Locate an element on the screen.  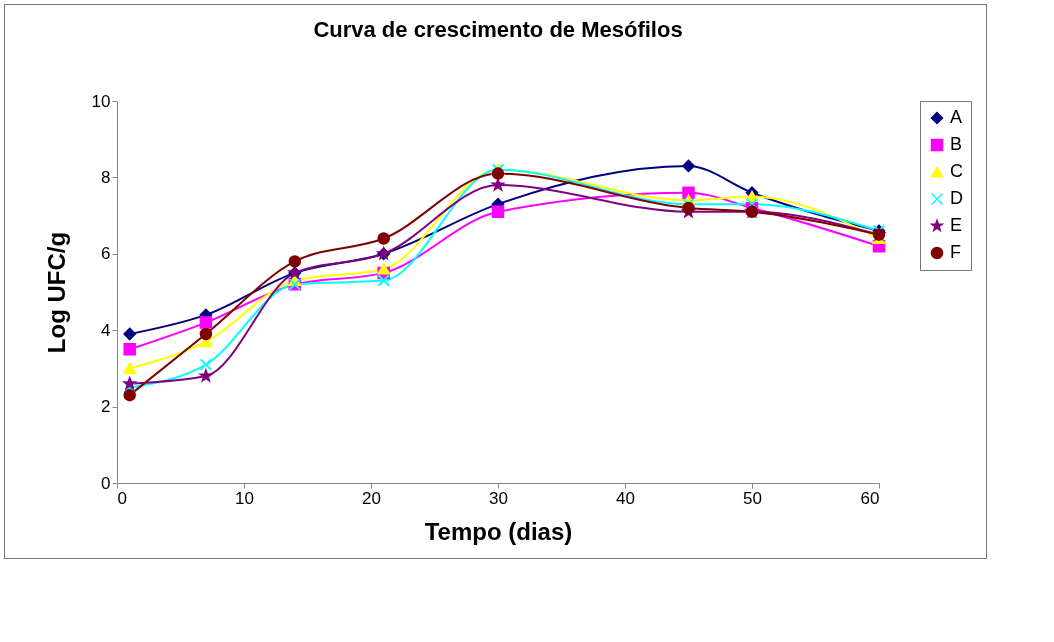
legend-label: E is located at coordinates (956, 225).